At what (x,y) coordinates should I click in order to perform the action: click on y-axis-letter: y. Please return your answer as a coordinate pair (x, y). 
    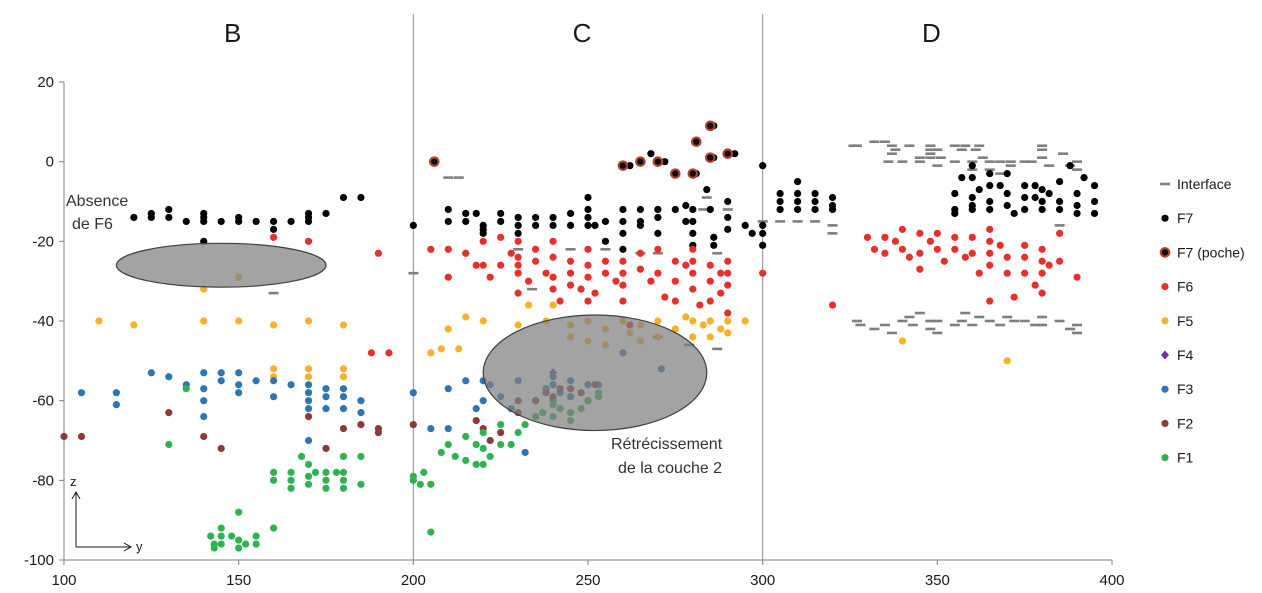
    Looking at the image, I should click on (139, 546).